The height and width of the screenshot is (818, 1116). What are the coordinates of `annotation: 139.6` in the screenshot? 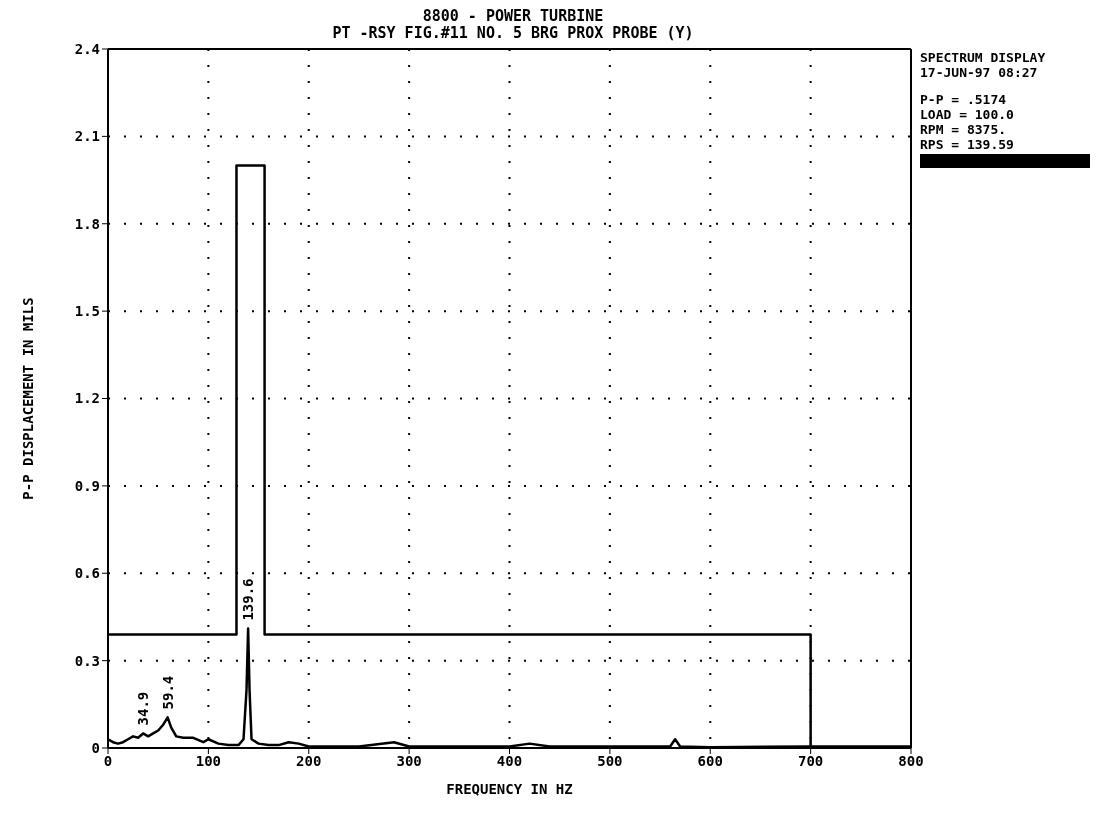 It's located at (248, 599).